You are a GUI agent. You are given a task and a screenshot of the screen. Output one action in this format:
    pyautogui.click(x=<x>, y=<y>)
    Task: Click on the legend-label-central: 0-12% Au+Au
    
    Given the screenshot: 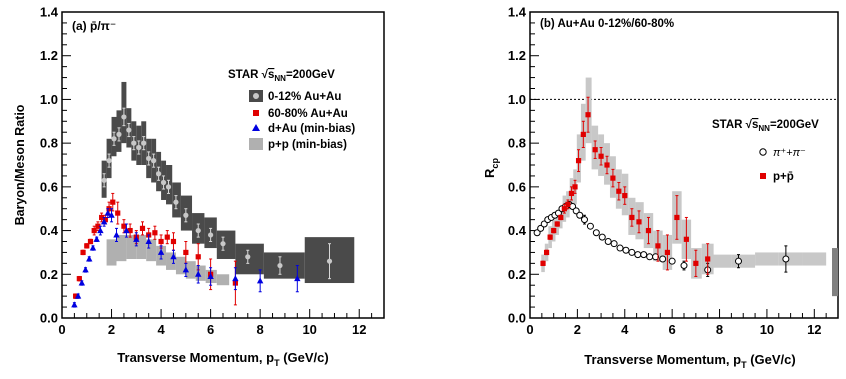 What is the action you would take?
    pyautogui.click(x=304, y=97)
    